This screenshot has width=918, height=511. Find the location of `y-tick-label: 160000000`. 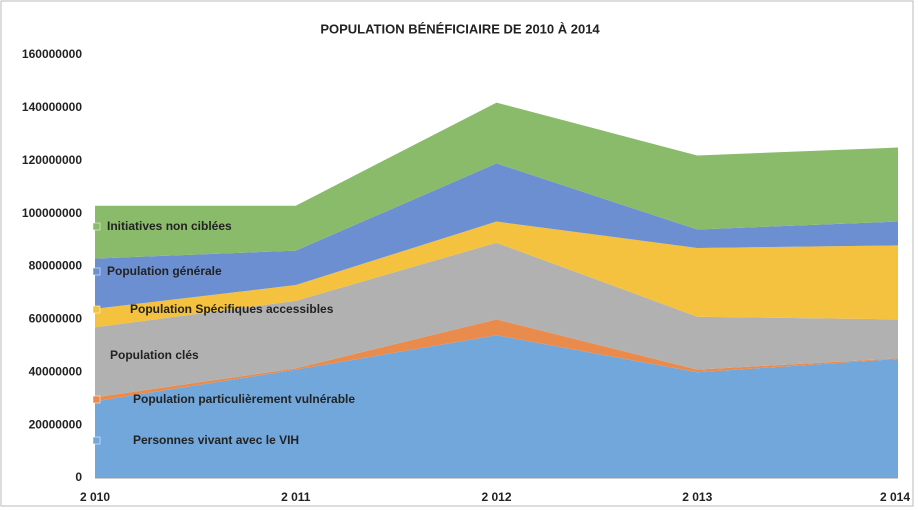

y-tick-label: 160000000 is located at coordinates (52, 54).